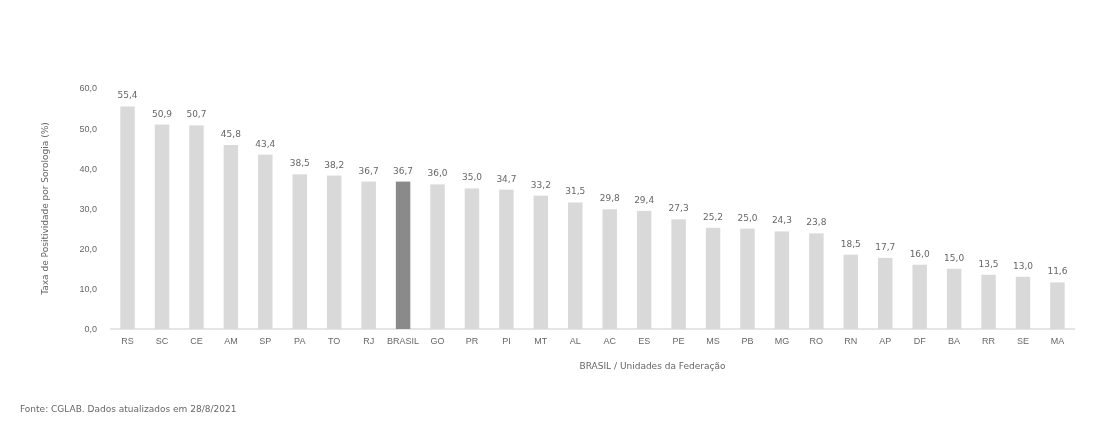 The image size is (1096, 426). What do you see at coordinates (196, 114) in the screenshot?
I see `data-label: 50,7` at bounding box center [196, 114].